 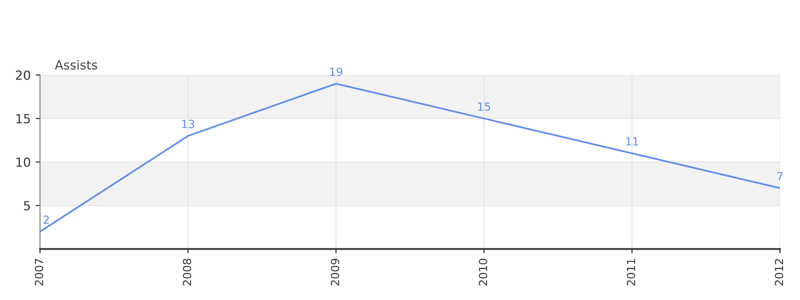 I want to click on data-label: 11, so click(x=632, y=141).